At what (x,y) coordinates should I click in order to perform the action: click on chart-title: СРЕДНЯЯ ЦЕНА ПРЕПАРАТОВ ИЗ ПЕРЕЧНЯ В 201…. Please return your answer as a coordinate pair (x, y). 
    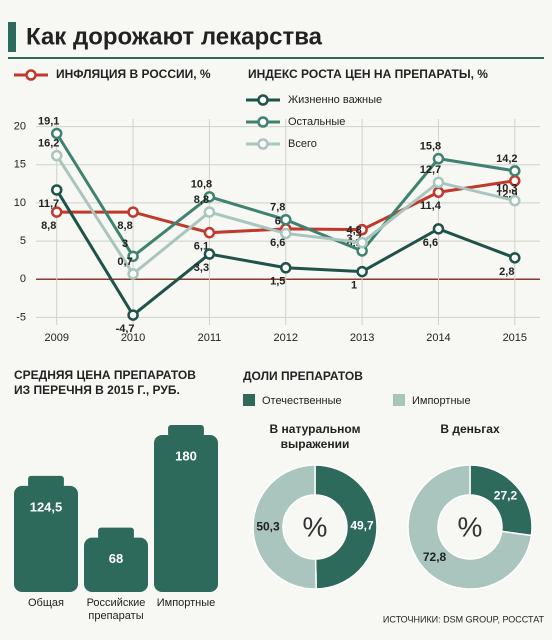
    Looking at the image, I should click on (105, 382).